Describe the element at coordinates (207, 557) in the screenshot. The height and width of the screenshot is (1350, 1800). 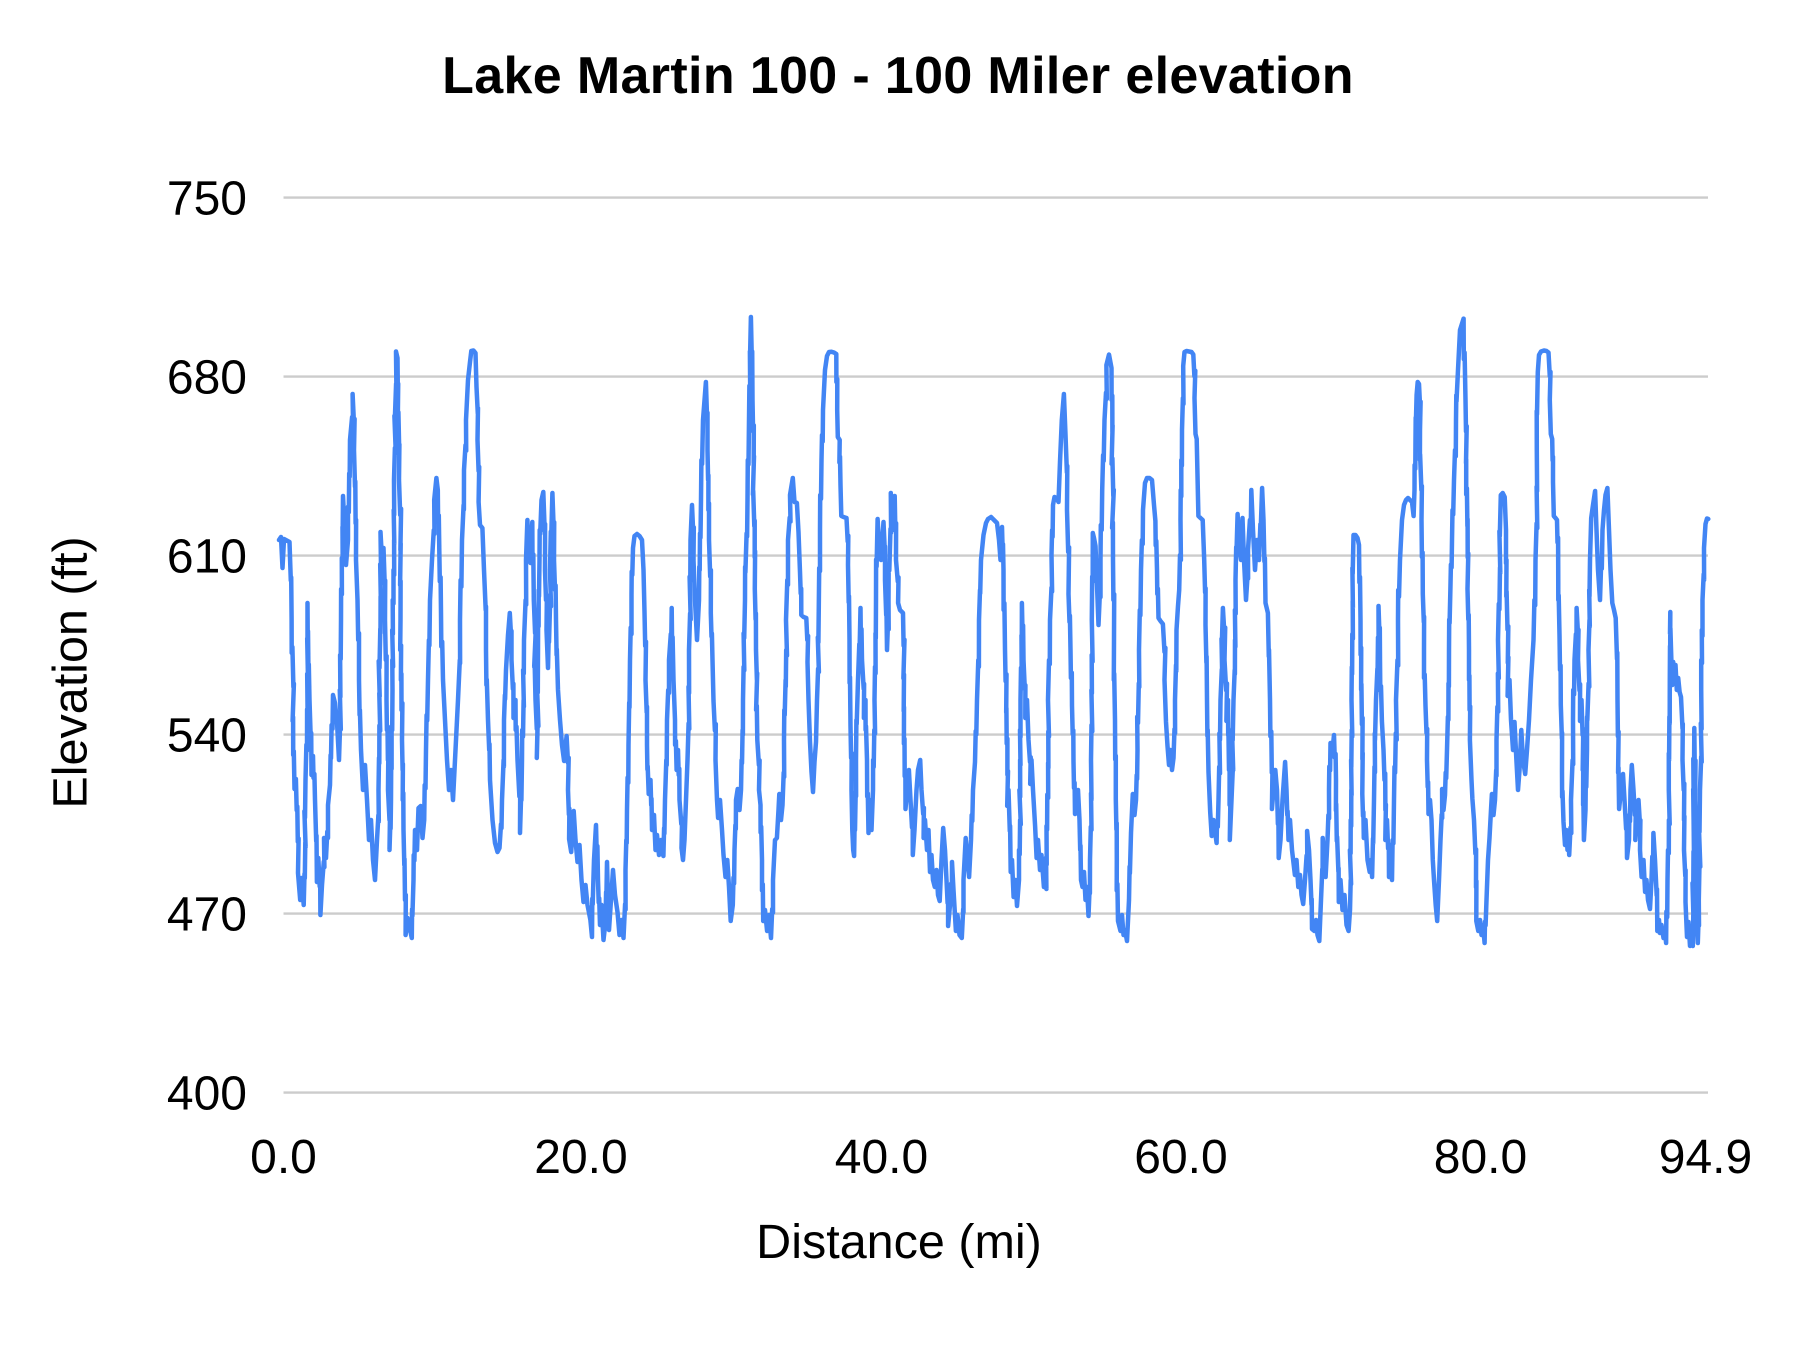
I see `svg-text: 610` at that location.